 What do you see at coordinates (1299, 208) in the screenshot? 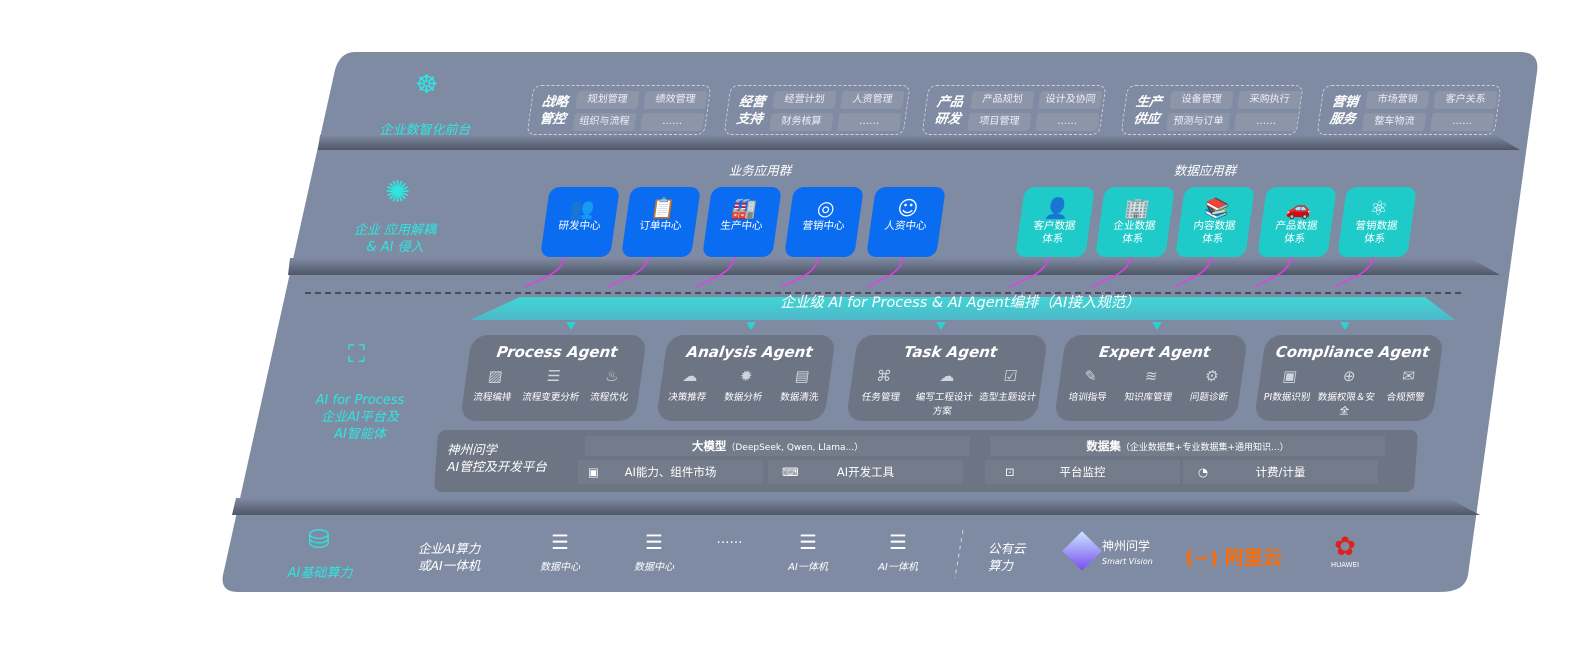
I see `car-icon: 🚗` at bounding box center [1299, 208].